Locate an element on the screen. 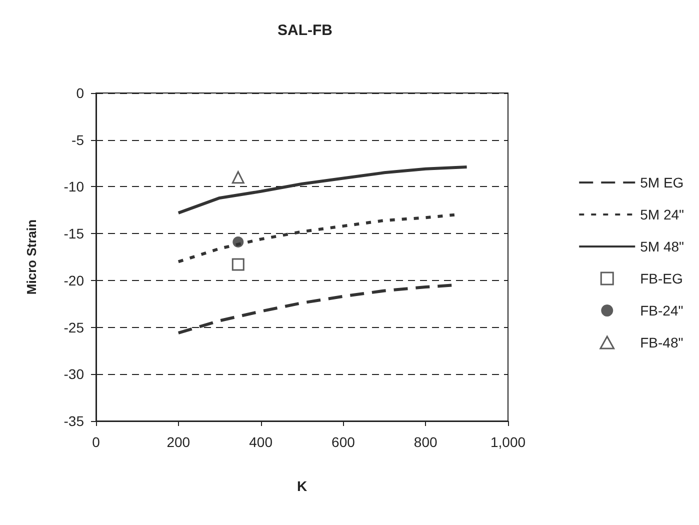  x-tick-label: 0 is located at coordinates (96, 442).